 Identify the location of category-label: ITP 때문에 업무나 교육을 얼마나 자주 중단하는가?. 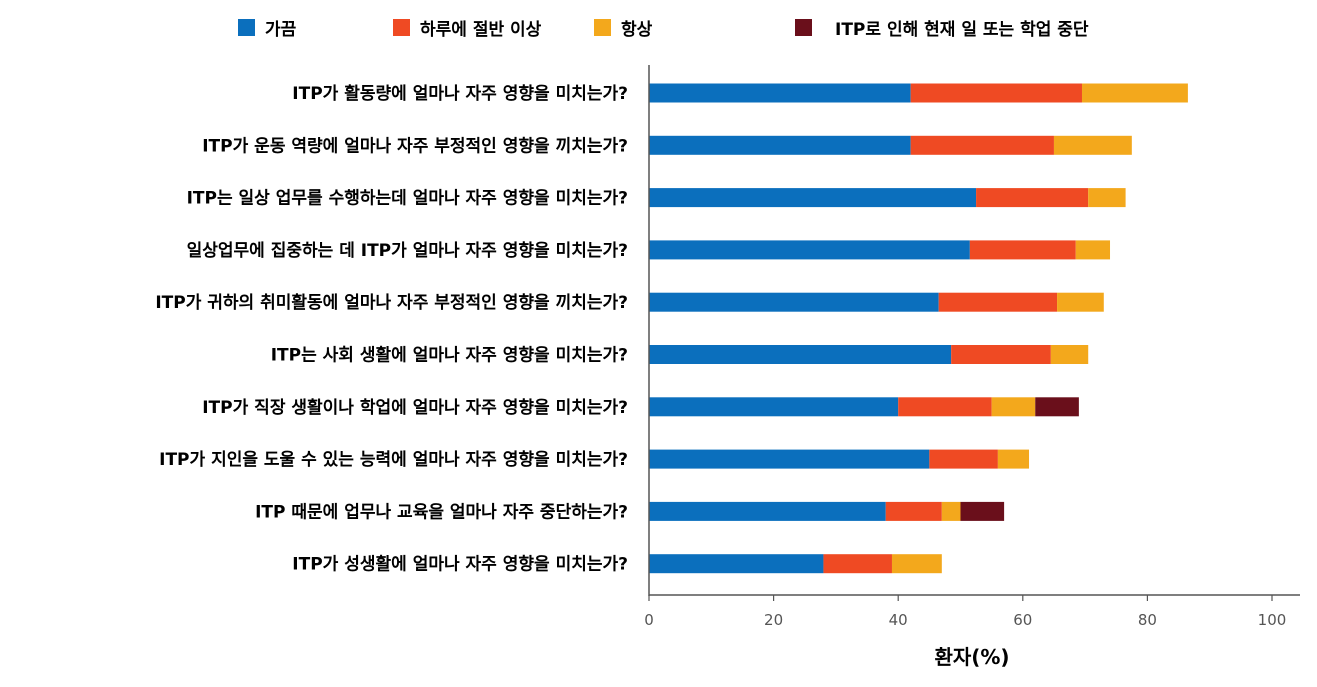
(441, 512).